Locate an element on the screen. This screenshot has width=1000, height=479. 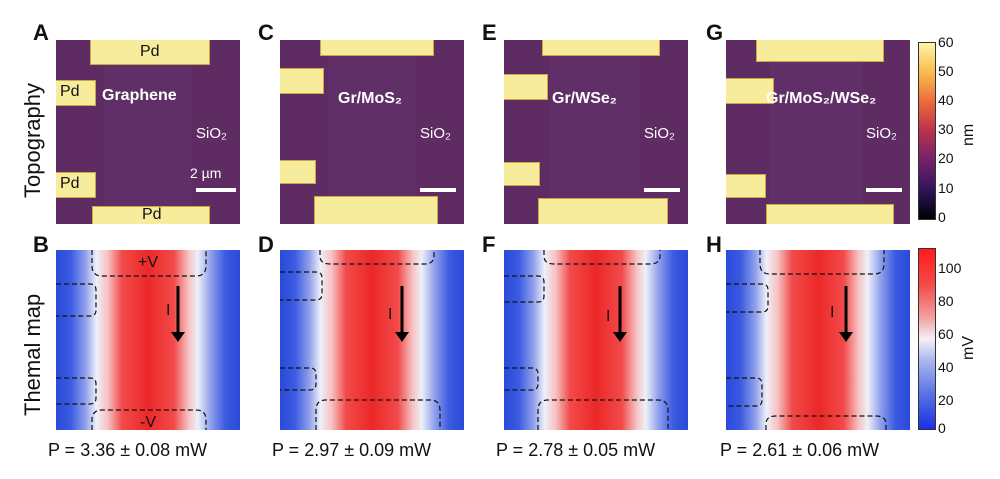
panel-letter-h: H is located at coordinates (714, 244).